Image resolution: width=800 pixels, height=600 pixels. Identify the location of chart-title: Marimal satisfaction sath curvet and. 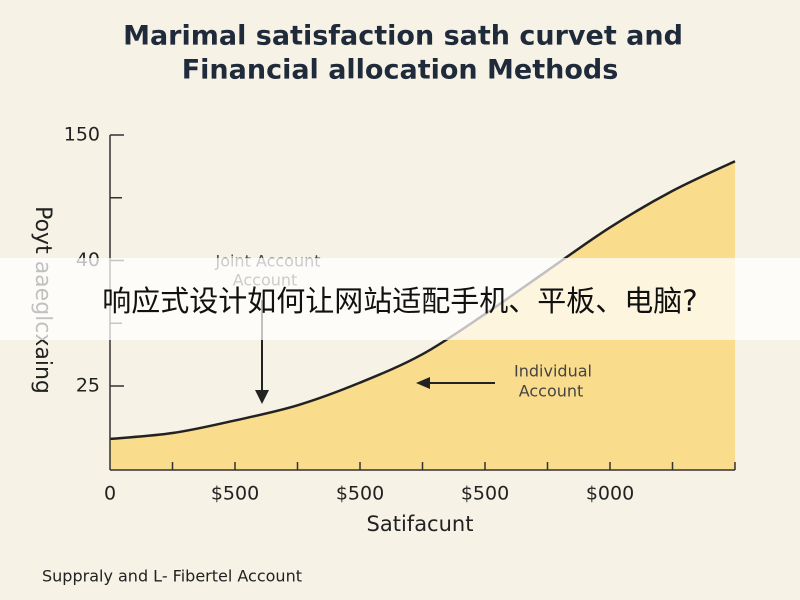
(403, 36).